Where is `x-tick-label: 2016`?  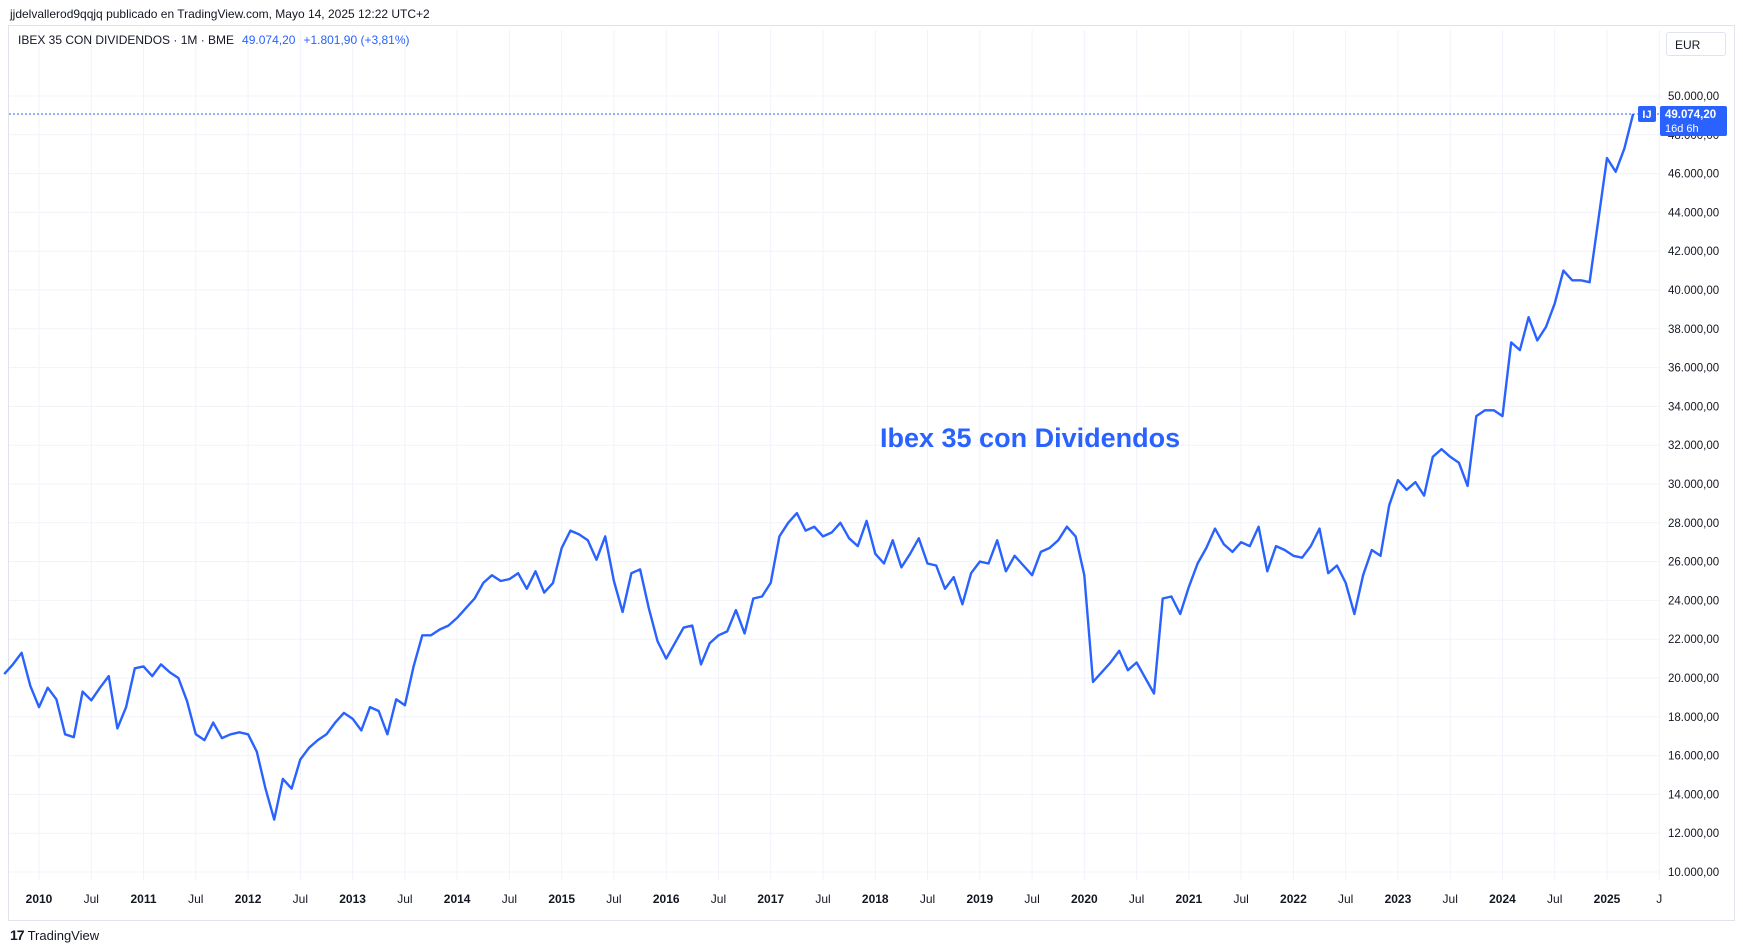 x-tick-label: 2016 is located at coordinates (666, 899).